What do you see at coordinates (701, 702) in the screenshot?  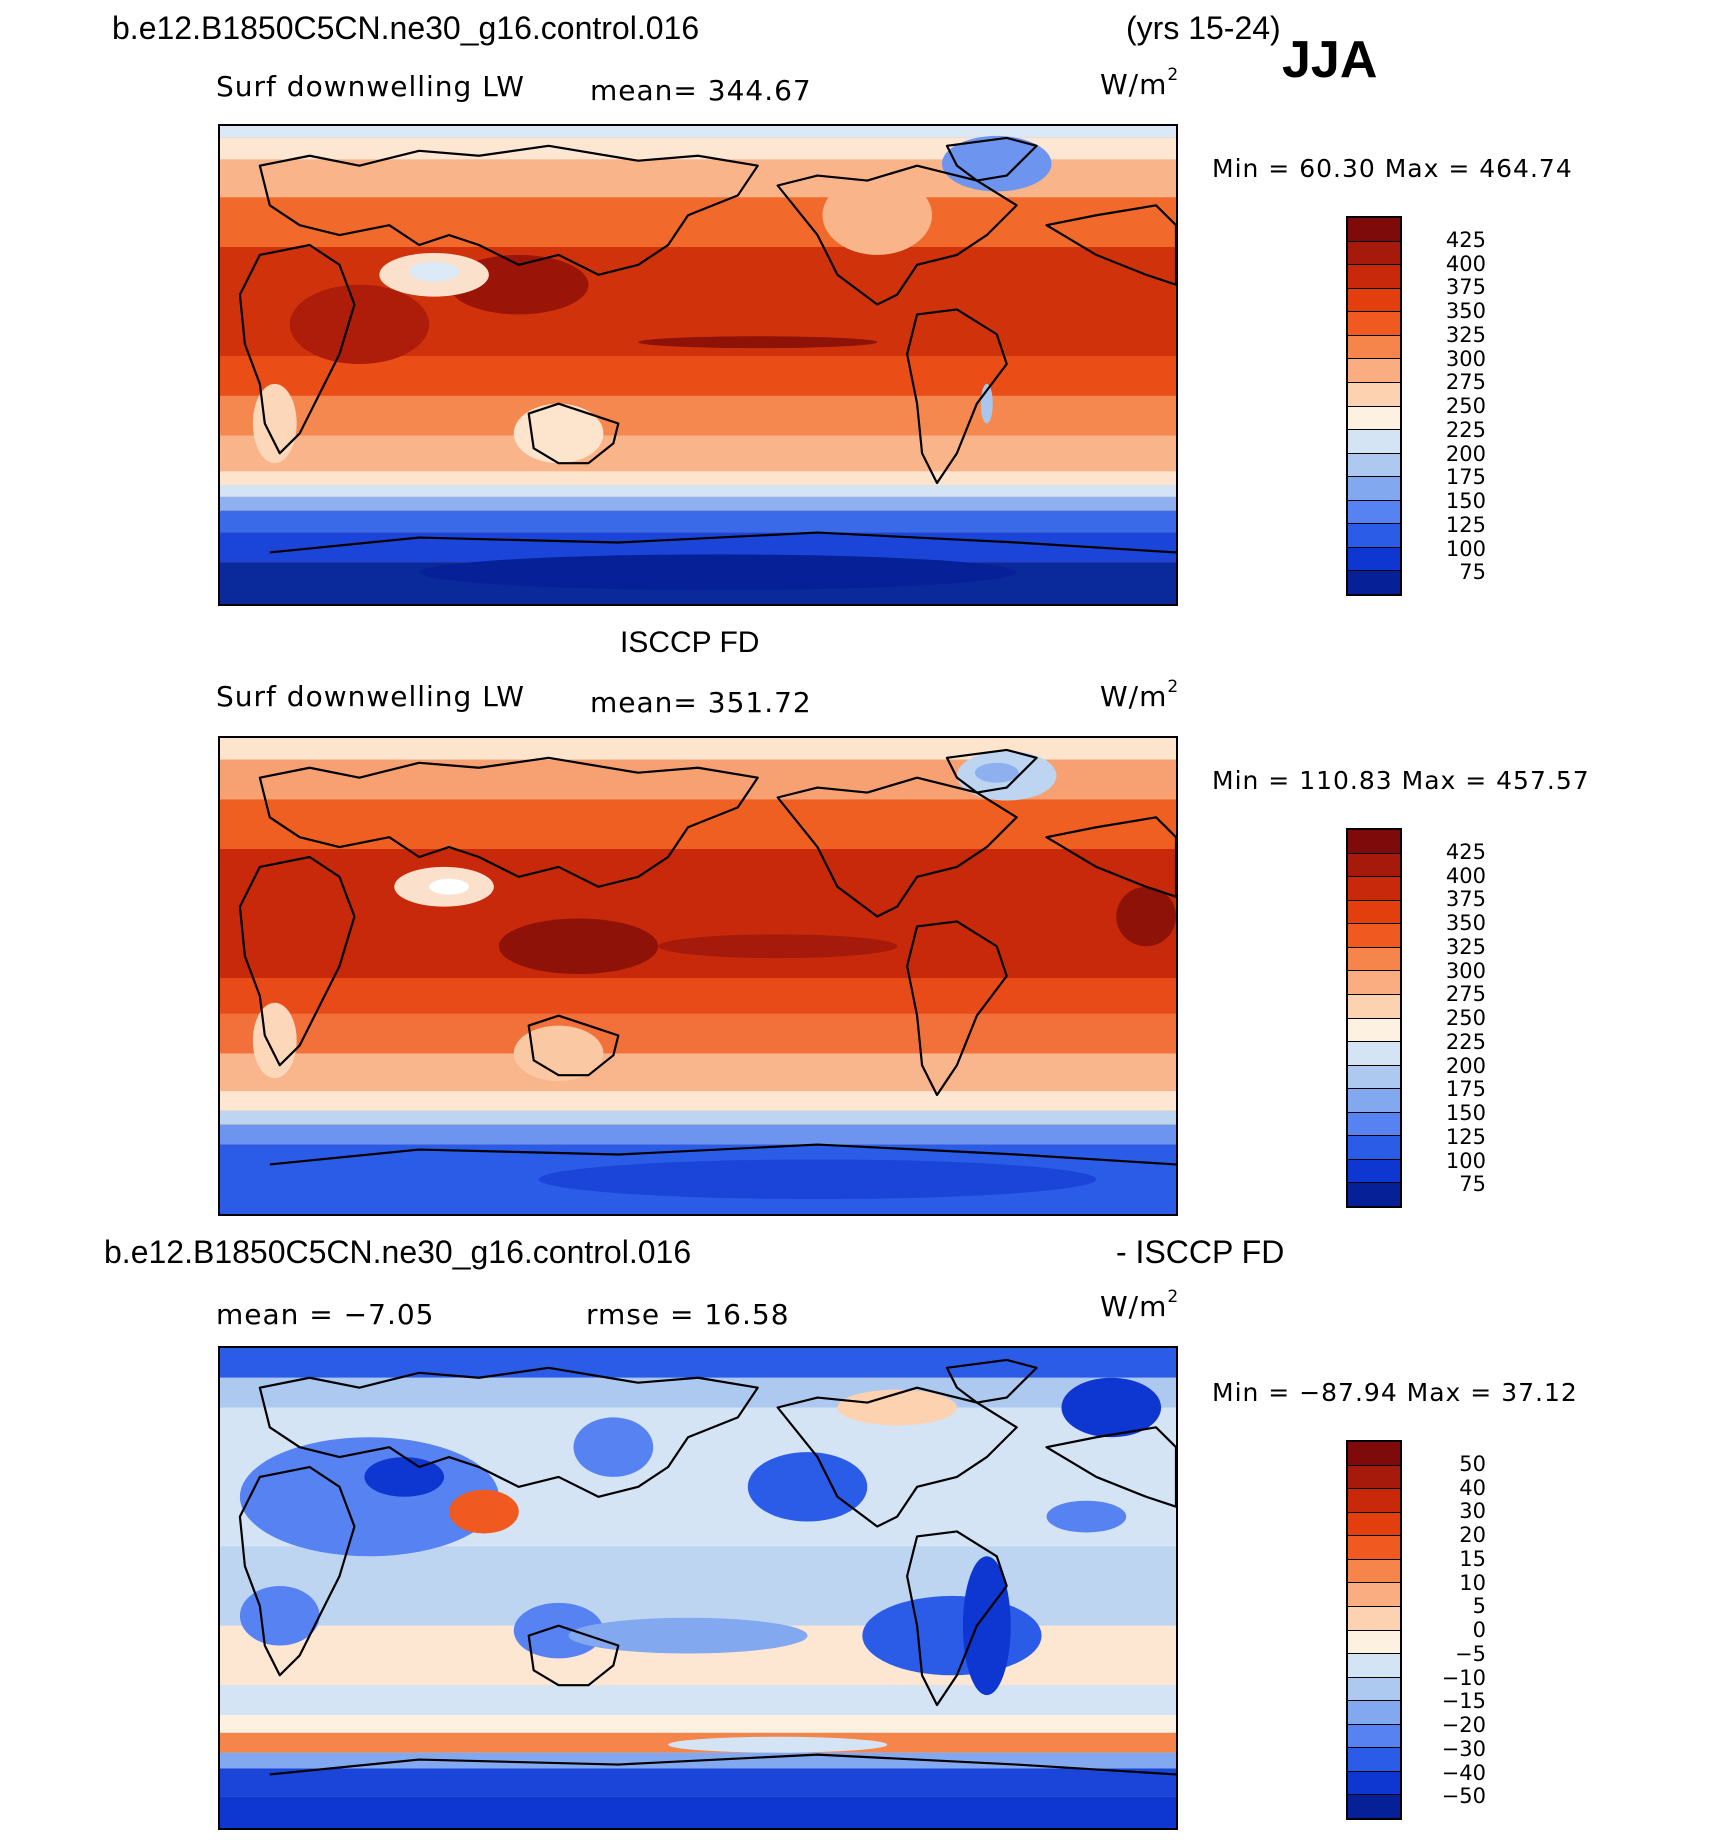 I see `panel2-mean: mean= 351.72` at bounding box center [701, 702].